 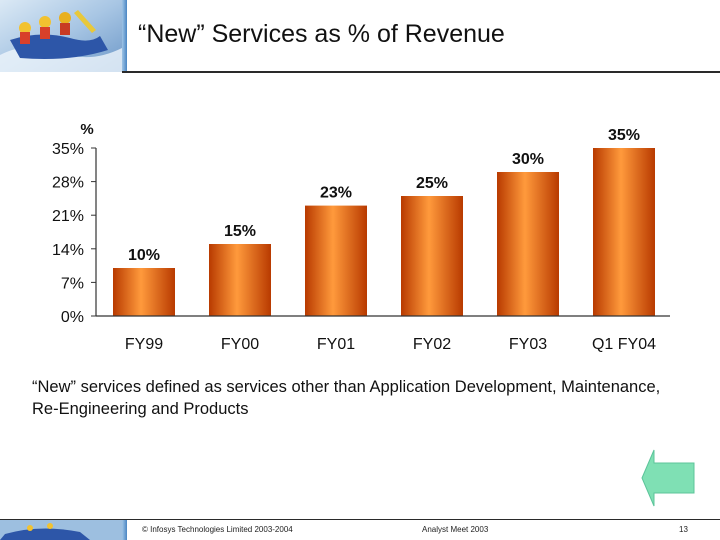 I want to click on data-label: 23%, so click(x=336, y=193).